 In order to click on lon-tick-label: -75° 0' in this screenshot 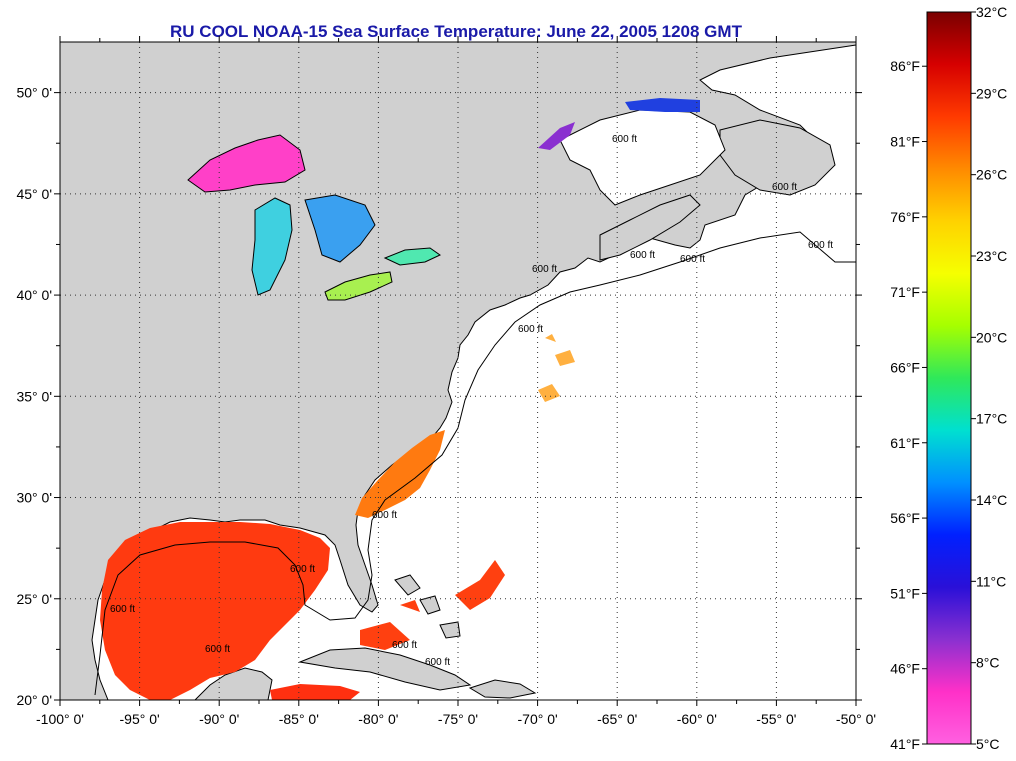, I will do `click(458, 719)`.